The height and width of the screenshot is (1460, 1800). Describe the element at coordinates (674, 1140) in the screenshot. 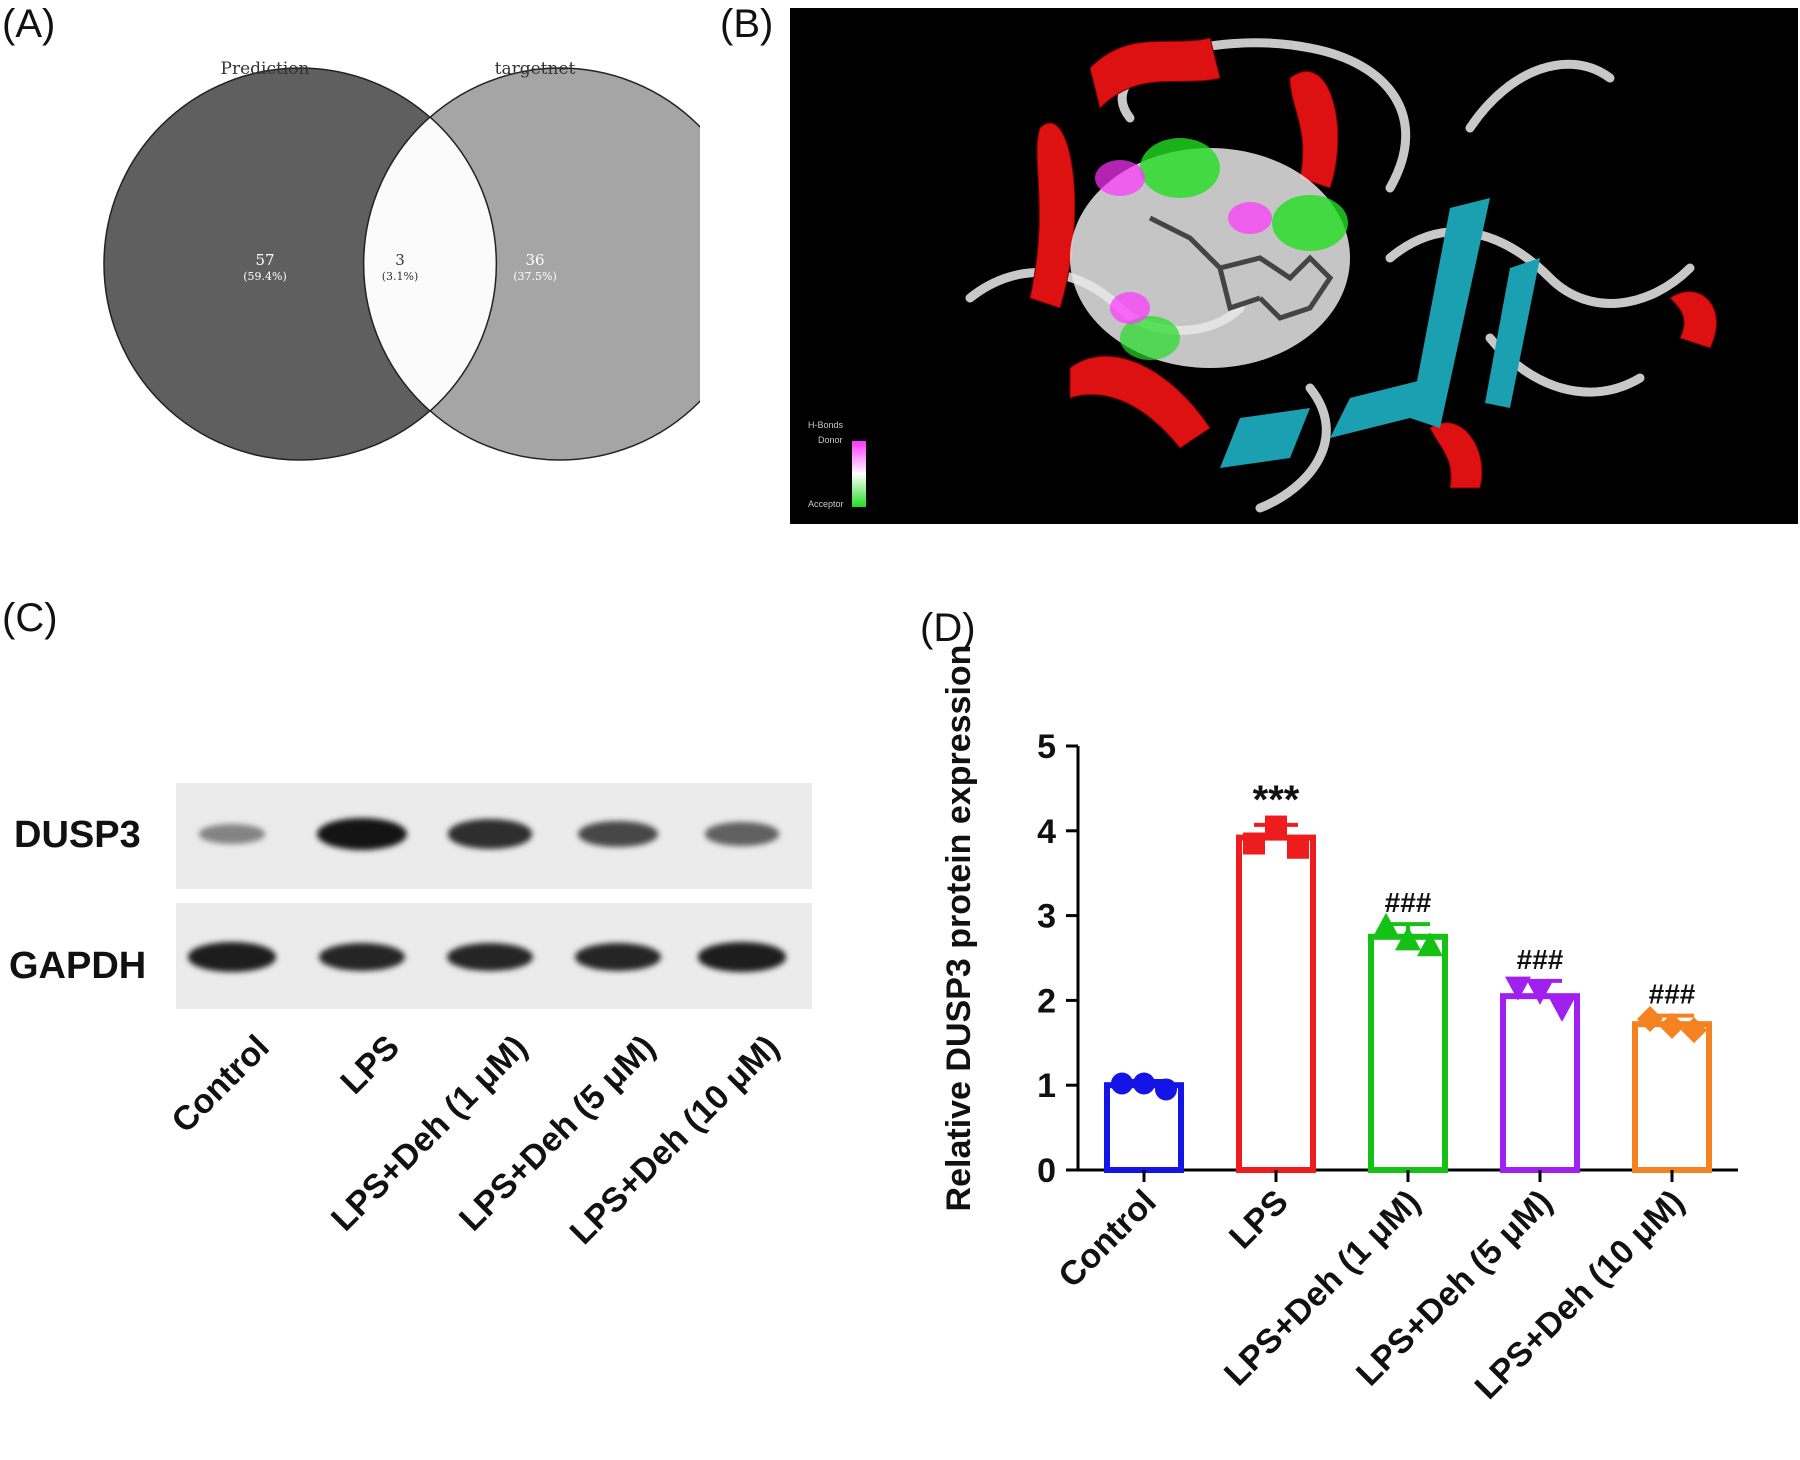

I see `blot-lane-label-5: LPS+Deh (10 μM)` at that location.